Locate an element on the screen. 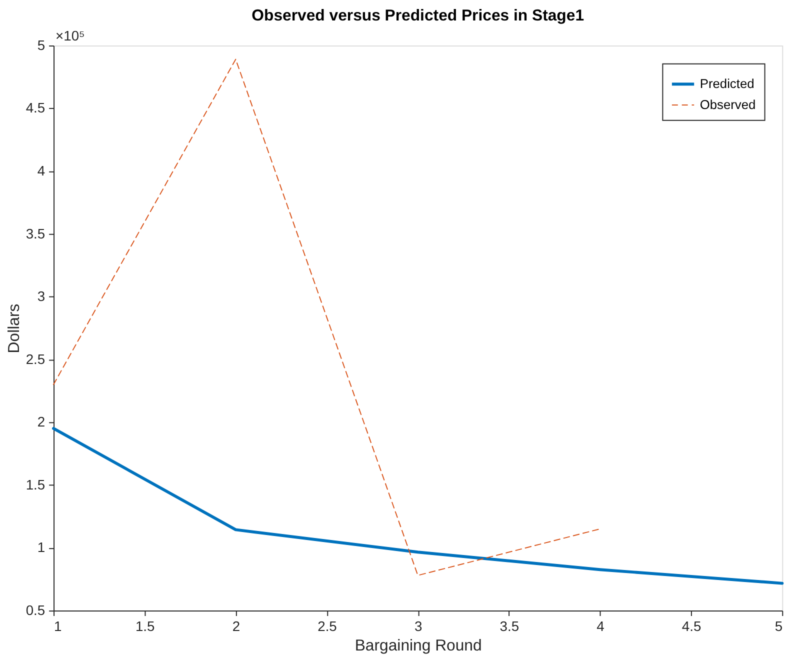 This screenshot has width=799, height=660. y-tick-label: 2.5 is located at coordinates (36, 358).